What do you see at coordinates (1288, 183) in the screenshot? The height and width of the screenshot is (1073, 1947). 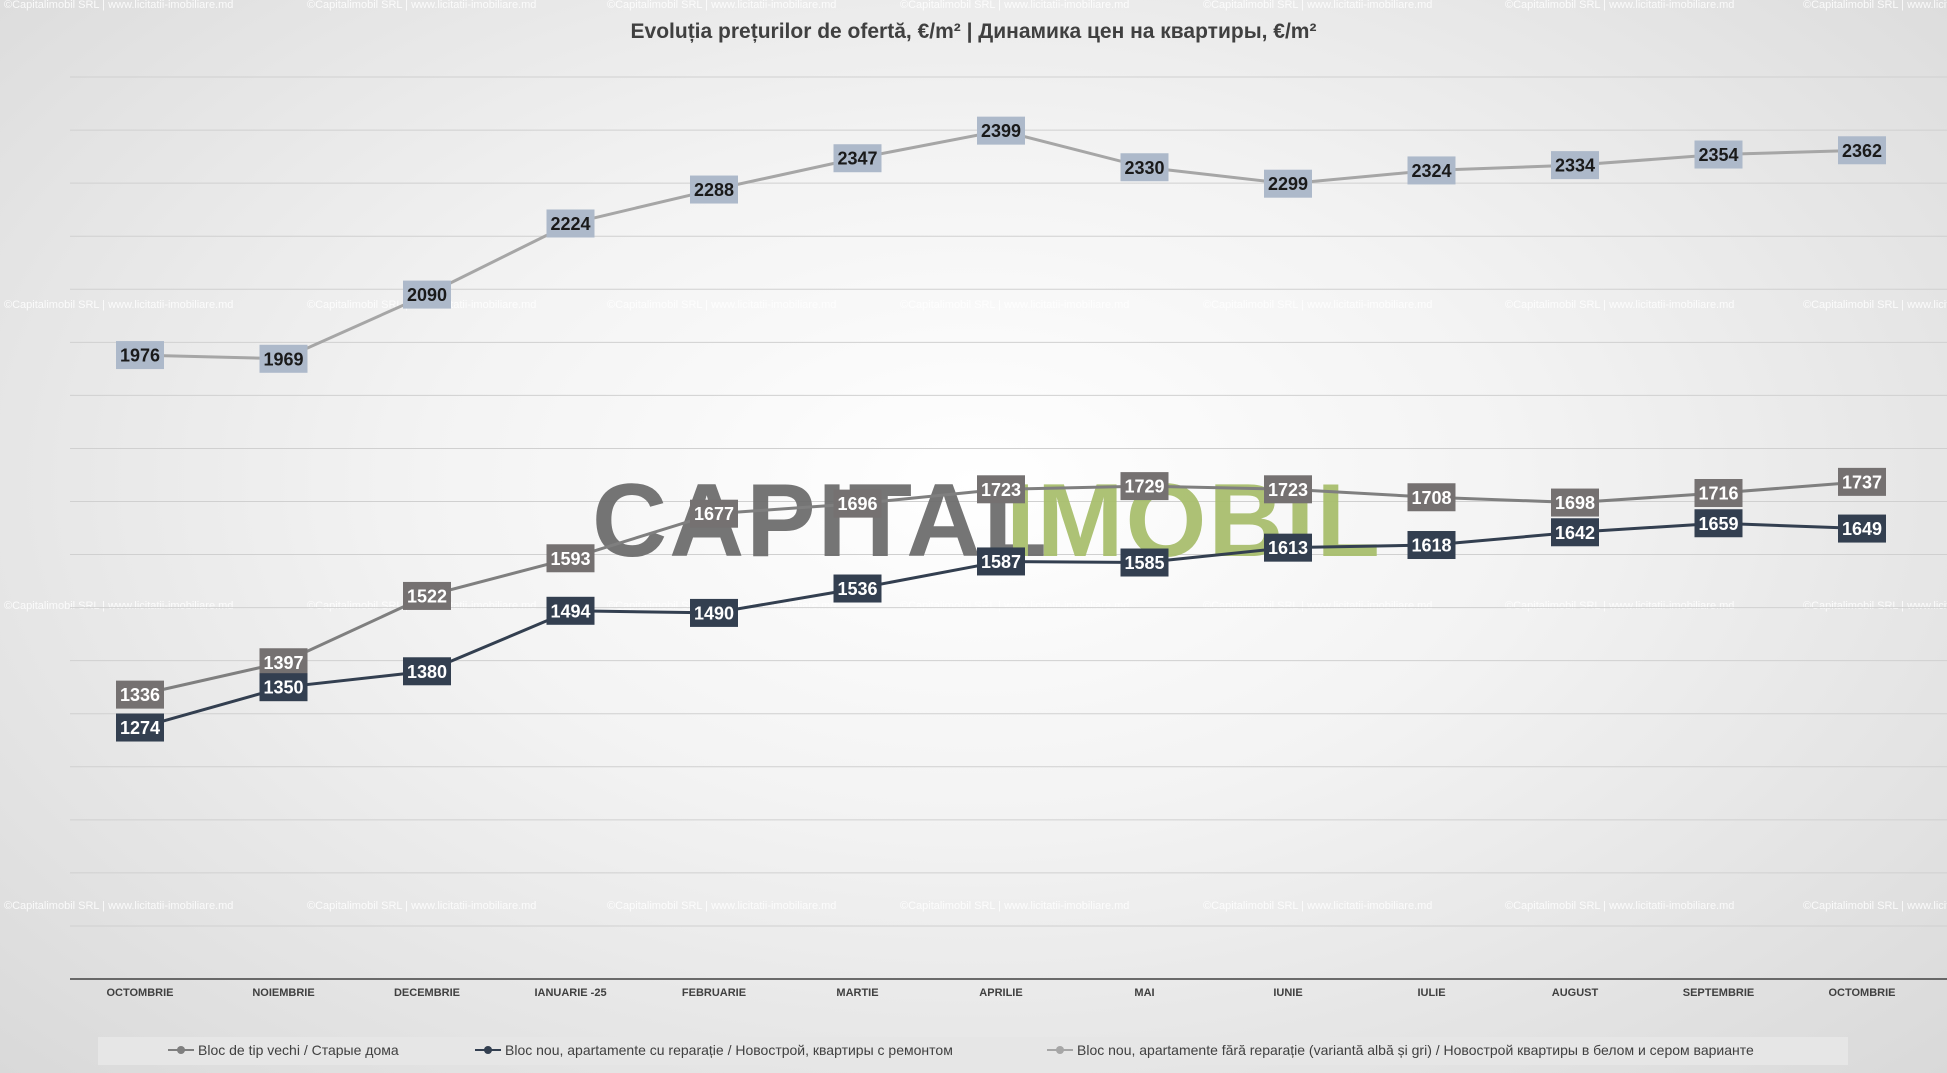 I see `data-label: 2299` at bounding box center [1288, 183].